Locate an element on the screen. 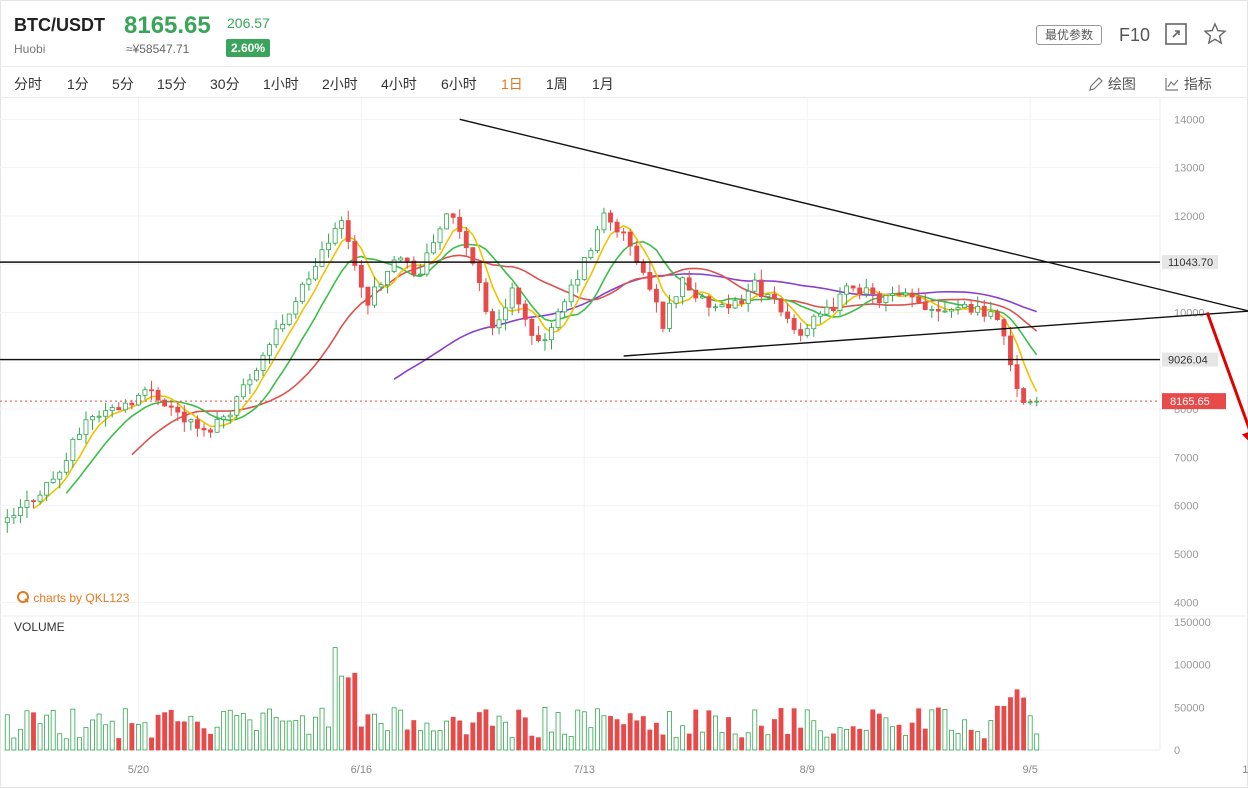 The height and width of the screenshot is (788, 1248). tab-period-3: 15分 is located at coordinates (172, 84).